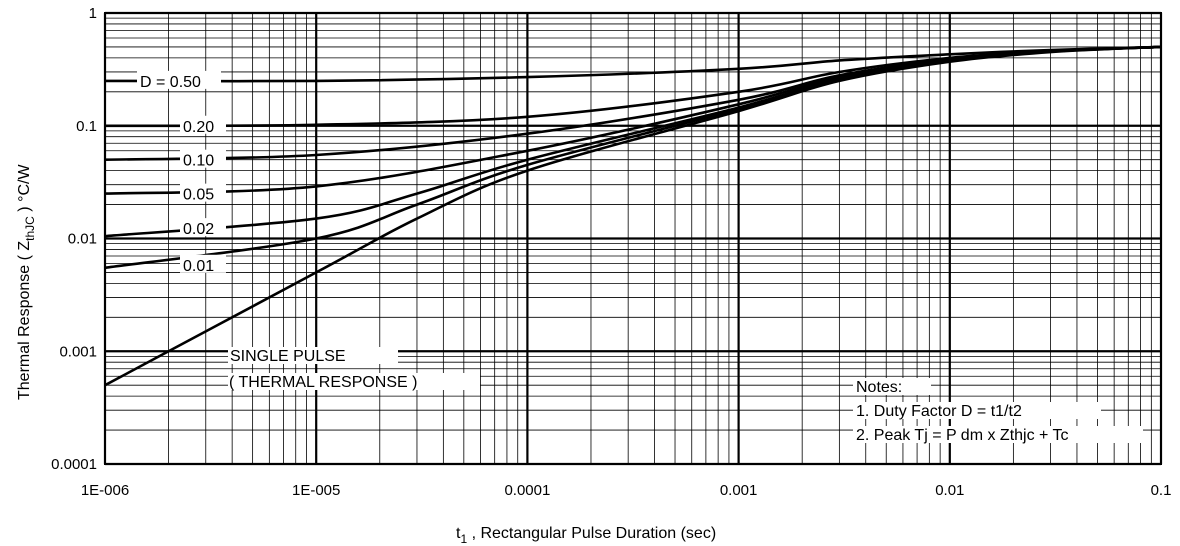 The width and height of the screenshot is (1180, 546). I want to click on y-tick-label: 0.01, so click(82, 239).